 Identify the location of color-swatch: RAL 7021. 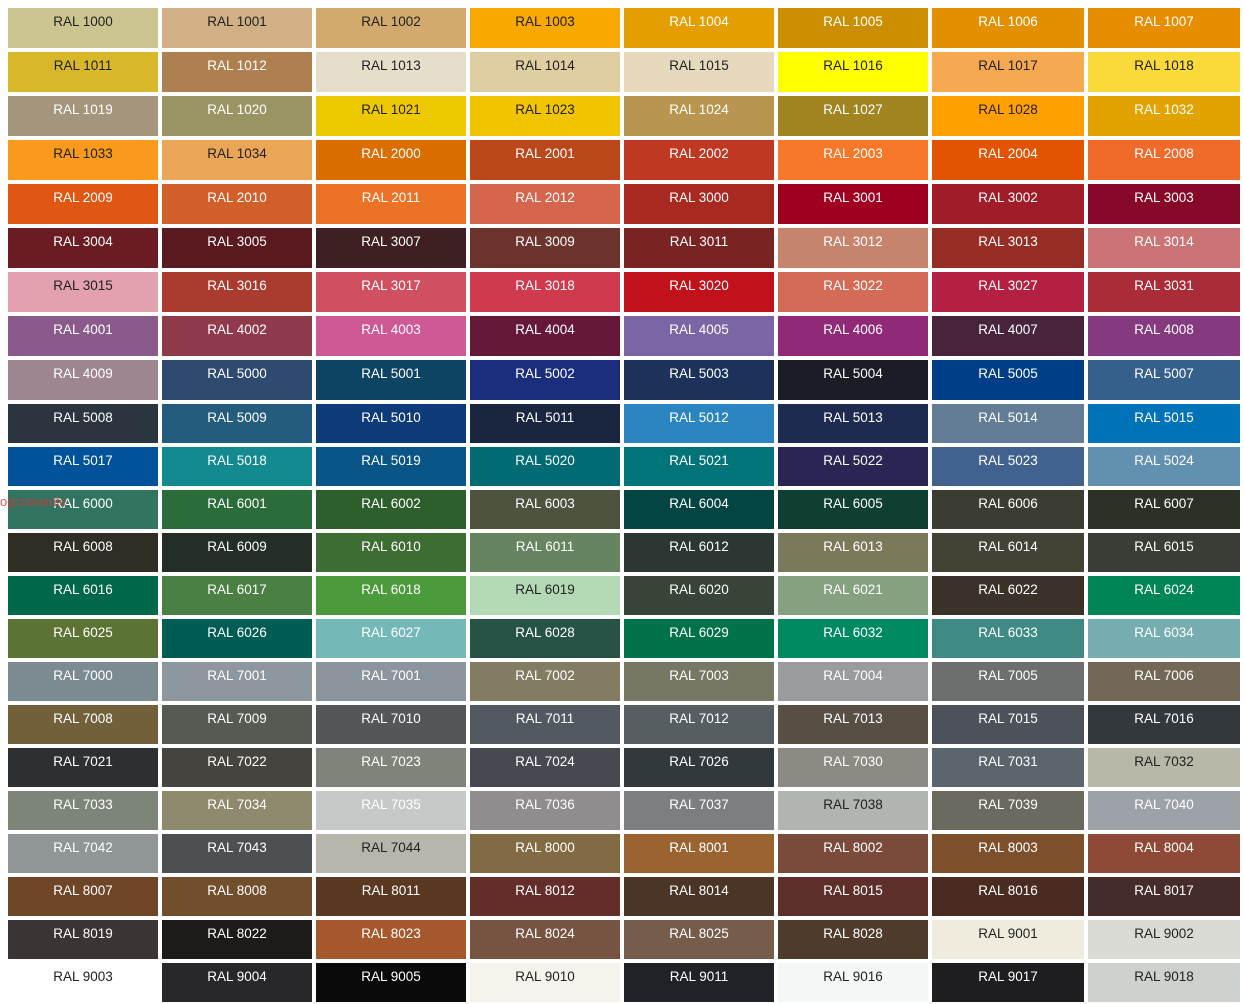
(83, 767).